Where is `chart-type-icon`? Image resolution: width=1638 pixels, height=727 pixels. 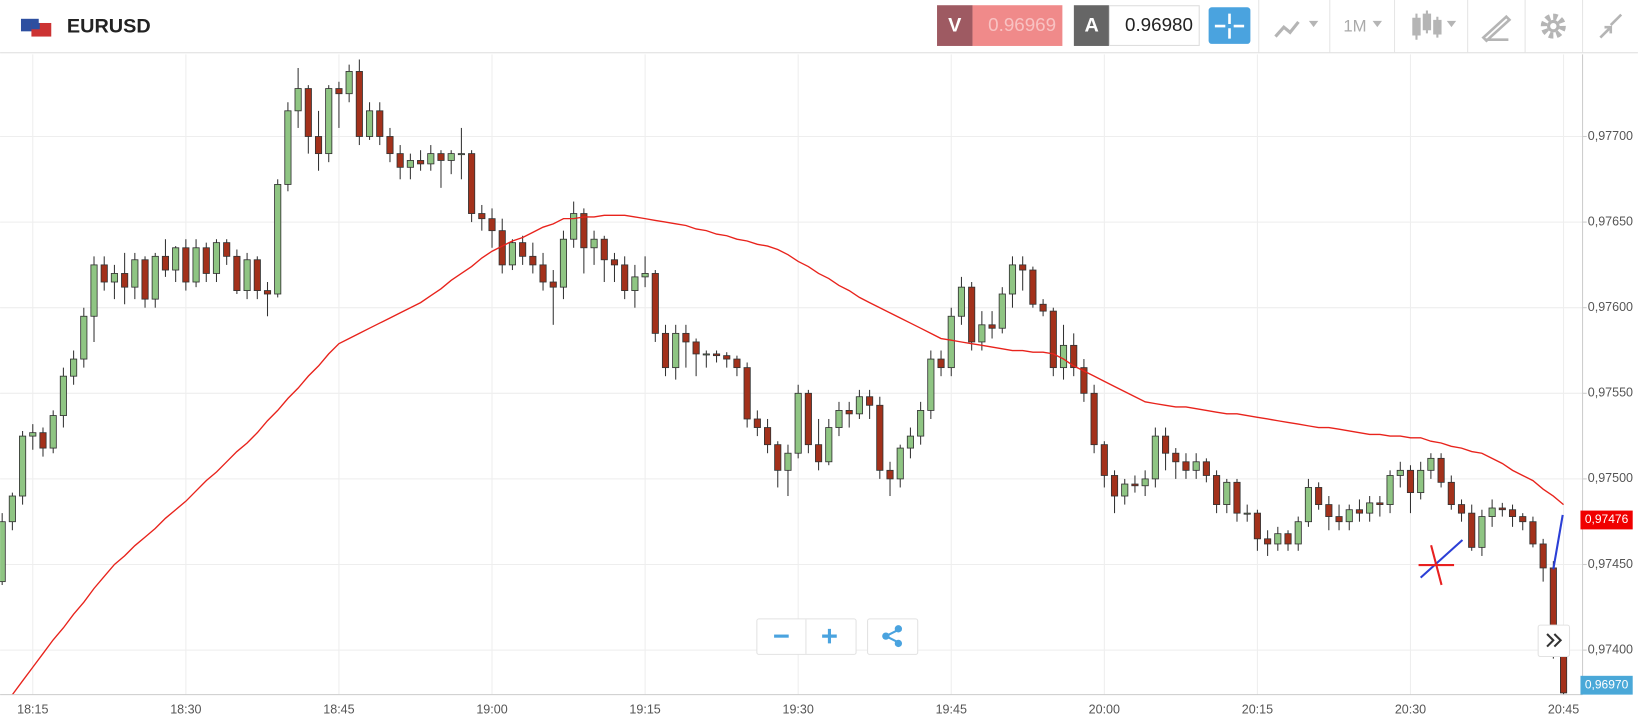
chart-type-icon is located at coordinates (1287, 29).